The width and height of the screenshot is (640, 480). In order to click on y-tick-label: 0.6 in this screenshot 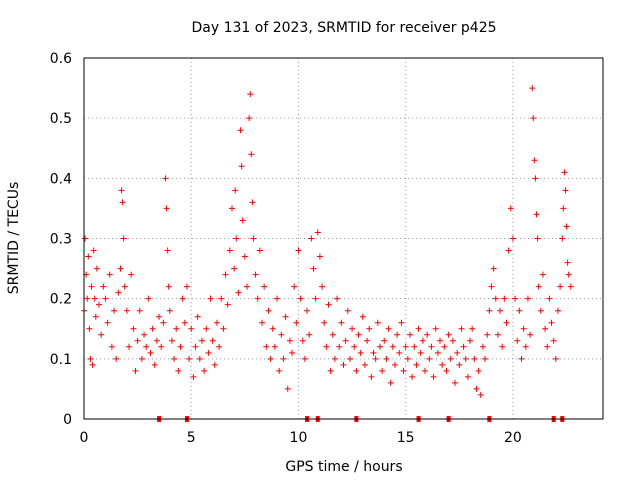, I will do `click(61, 59)`.